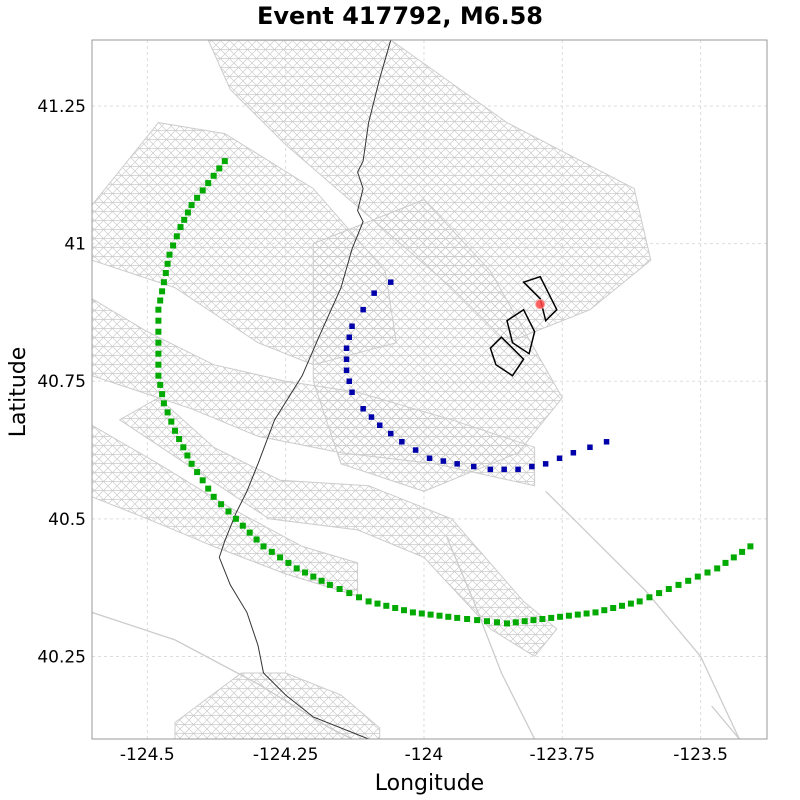 This screenshot has height=800, width=800. Describe the element at coordinates (61, 107) in the screenshot. I see `y-tick-label: 41.25` at that location.